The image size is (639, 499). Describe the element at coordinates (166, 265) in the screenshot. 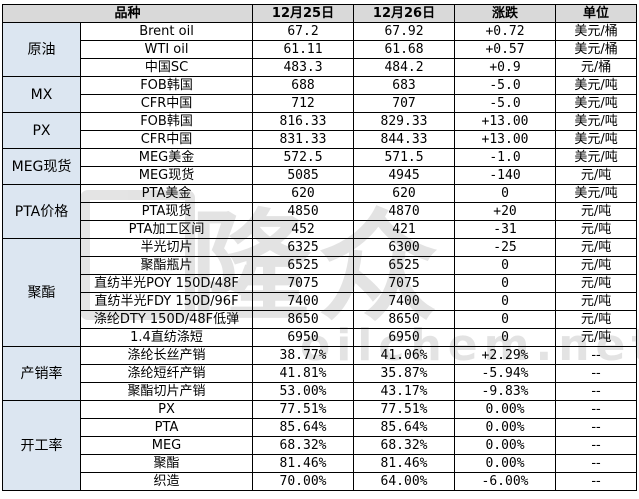

I see `item-name-cell: 聚酯瓶片` at that location.